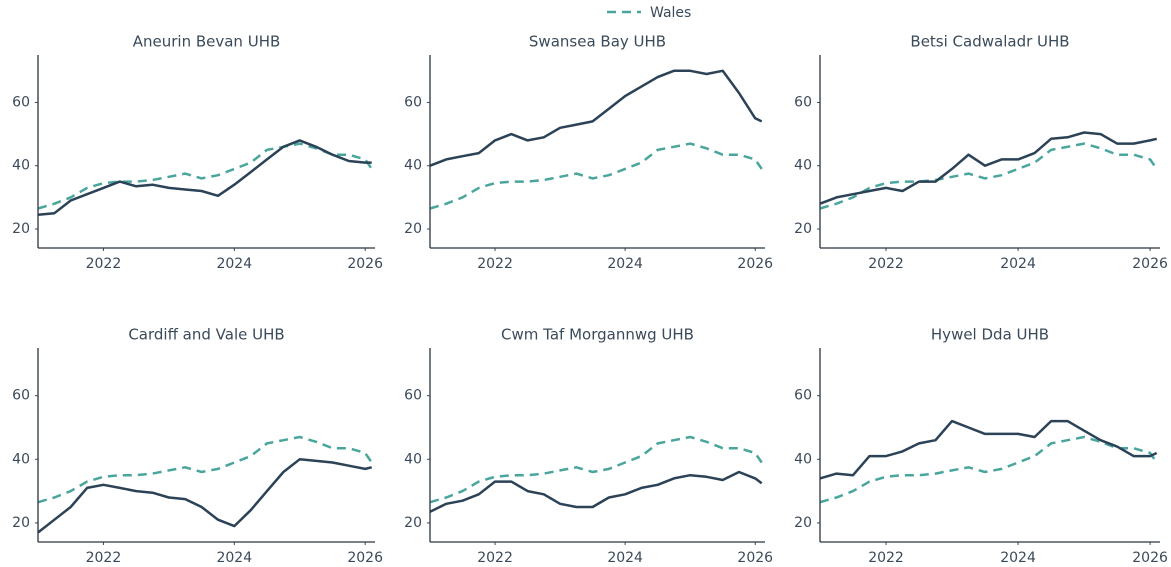  I want to click on subplot-title: Cwm Taf Morgannwg UHB, so click(597, 335).